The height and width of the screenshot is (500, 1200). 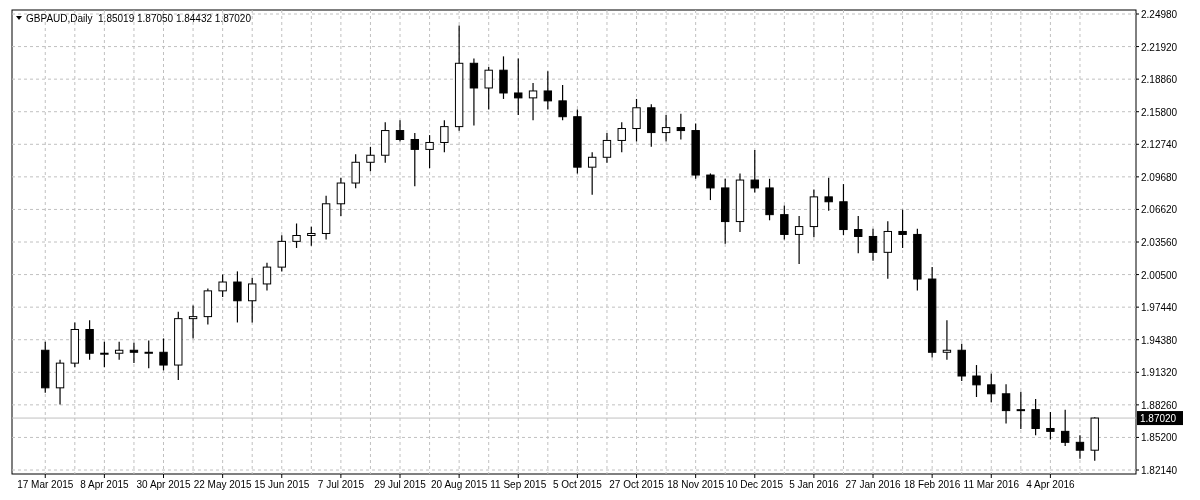 What do you see at coordinates (1159, 340) in the screenshot?
I see `y-tick-label: 1.94380` at bounding box center [1159, 340].